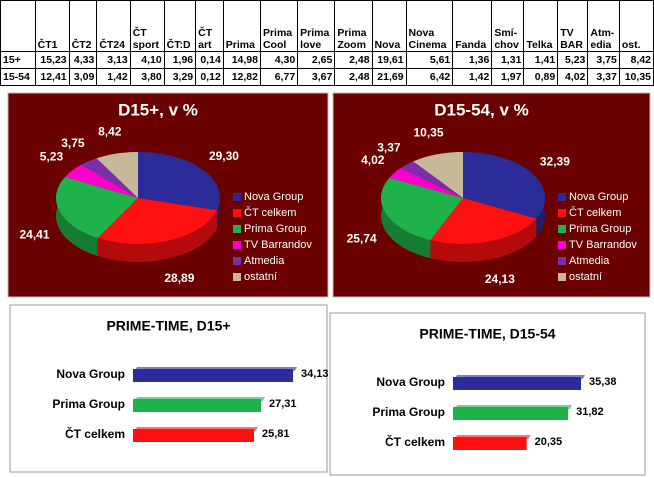 This screenshot has height=477, width=654. Describe the element at coordinates (373, 160) in the screenshot. I see `value-label: 4,02` at that location.